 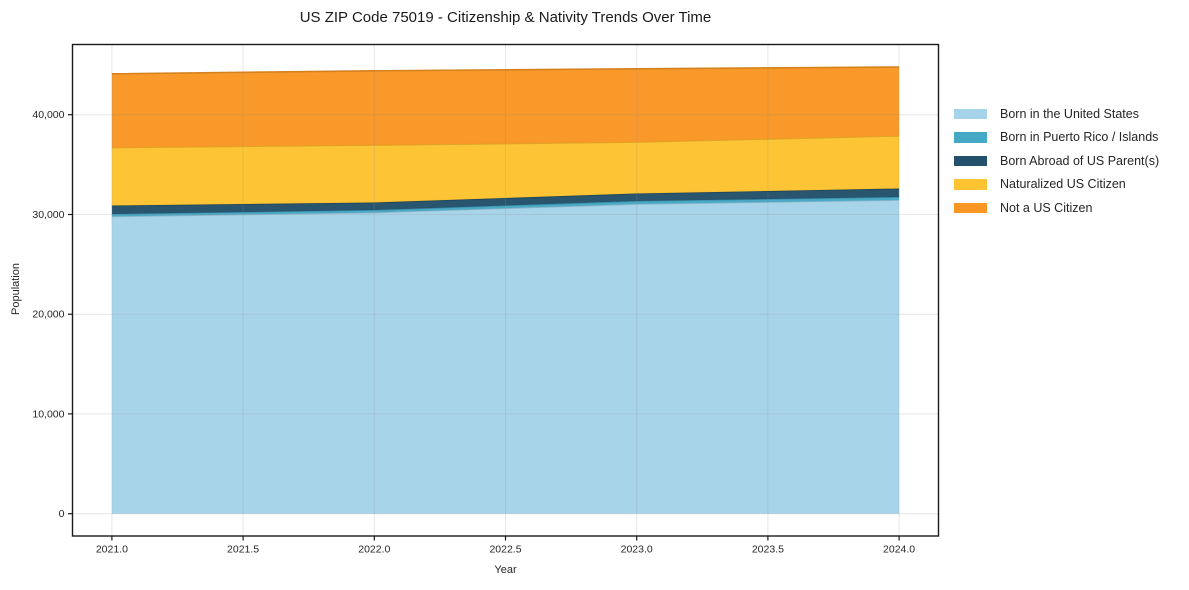 I want to click on legend-item-born-abroad-of-us-parent-s: Born Abroad of US Parent(s), so click(x=1056, y=161).